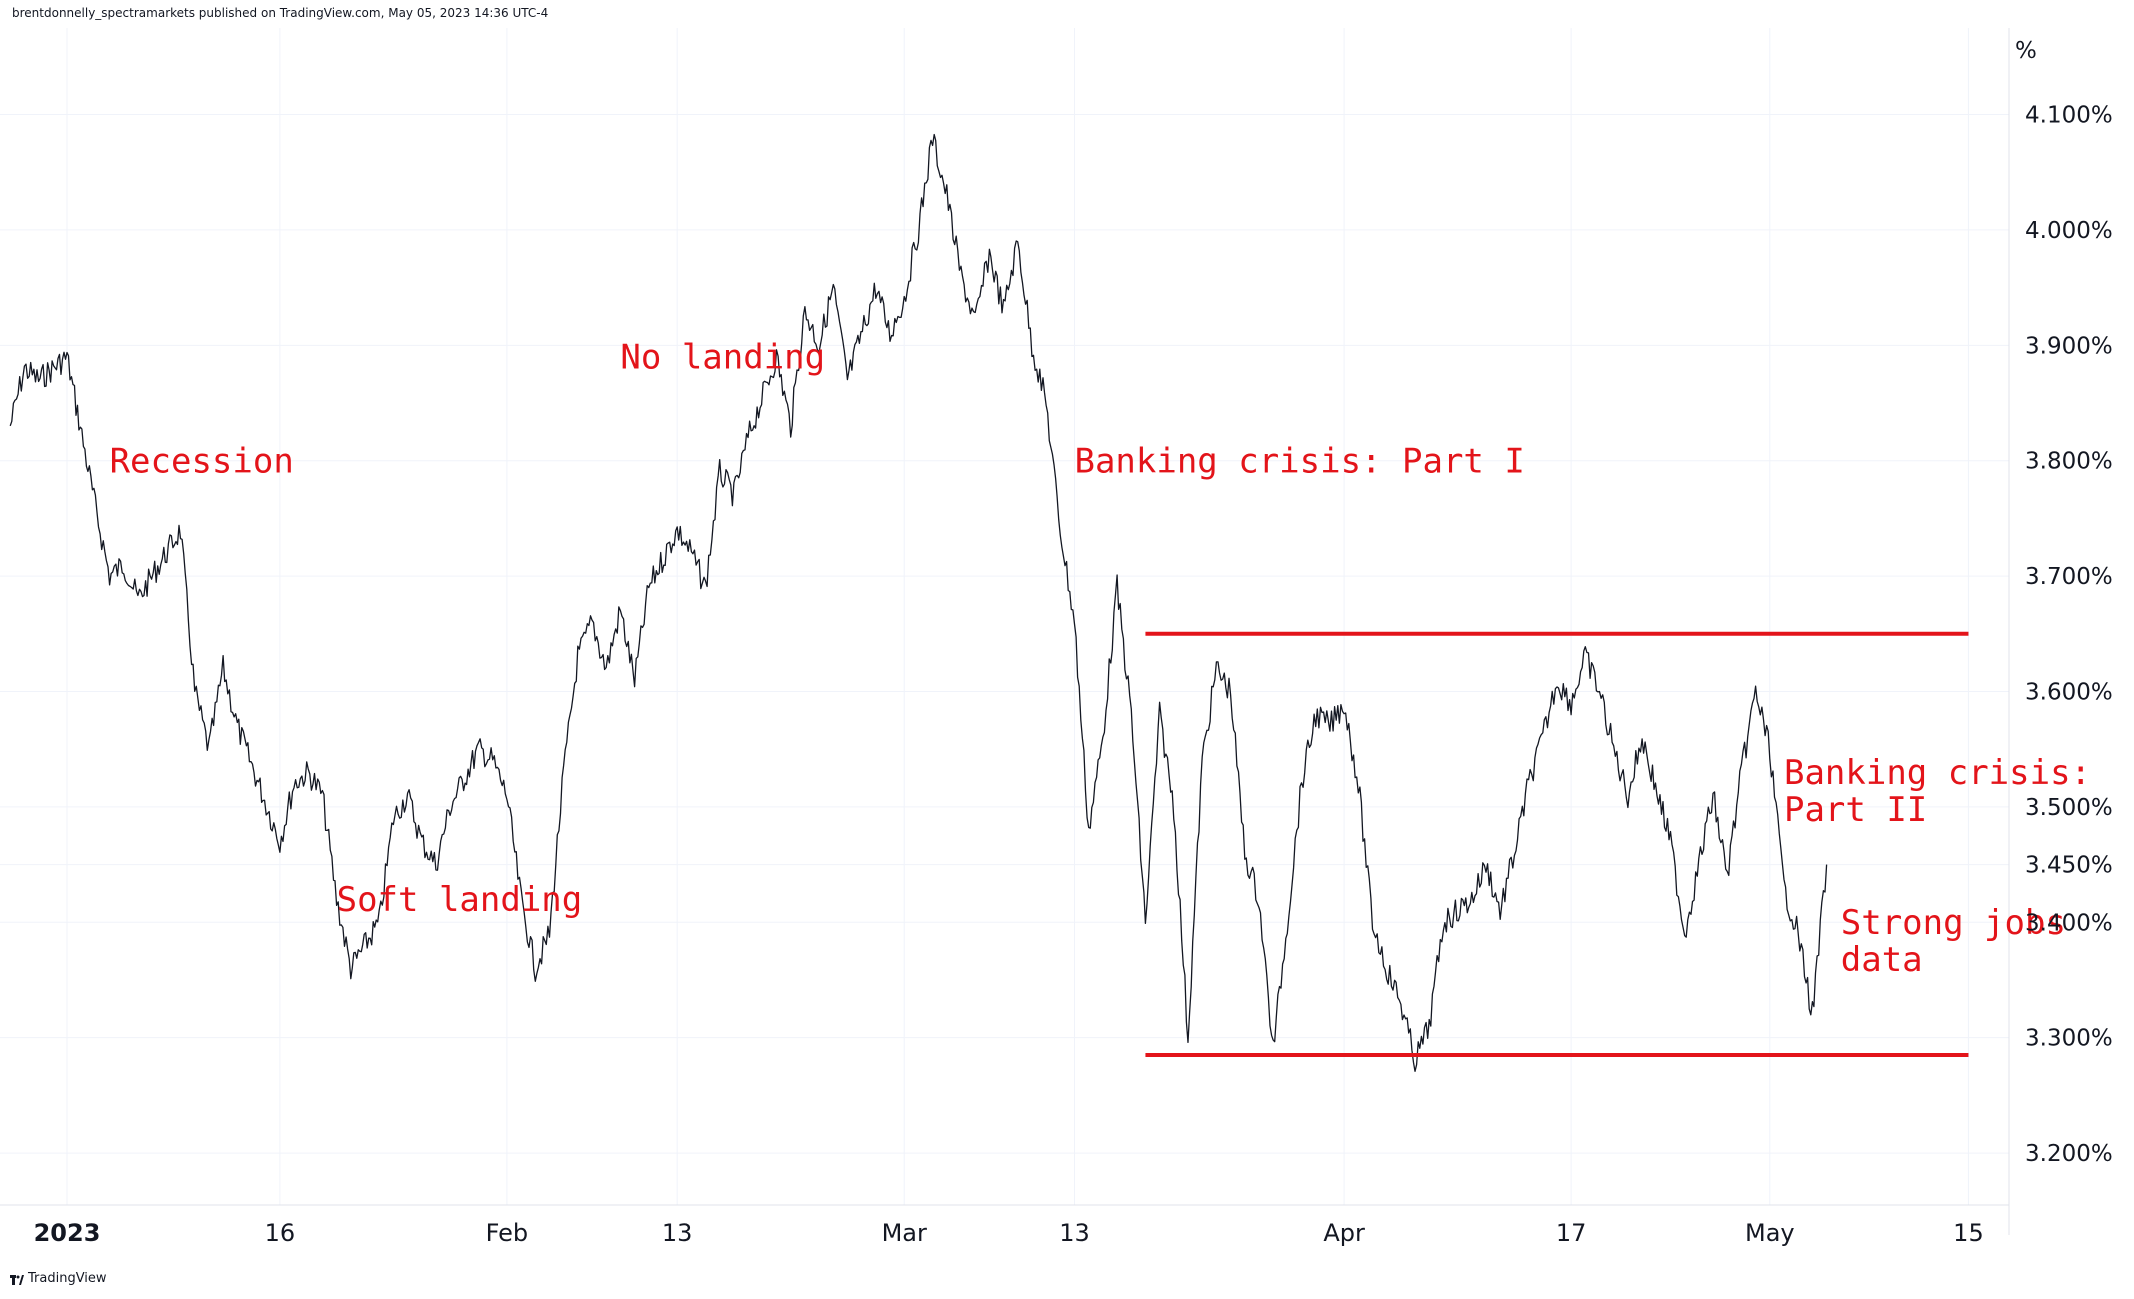  I want to click on y-tick-label: 3.450%, so click(2069, 866).